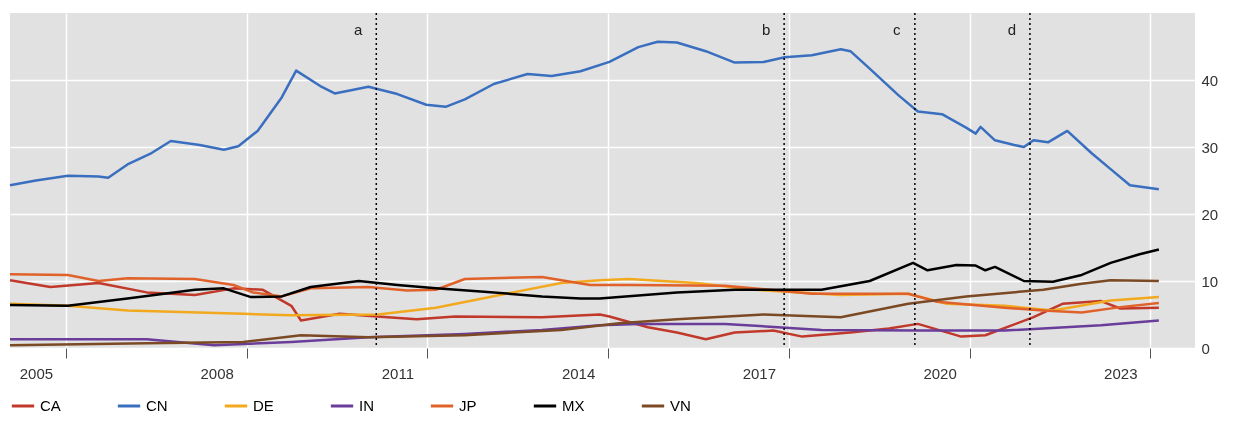  I want to click on x-tick-label: 2023, so click(1121, 373).